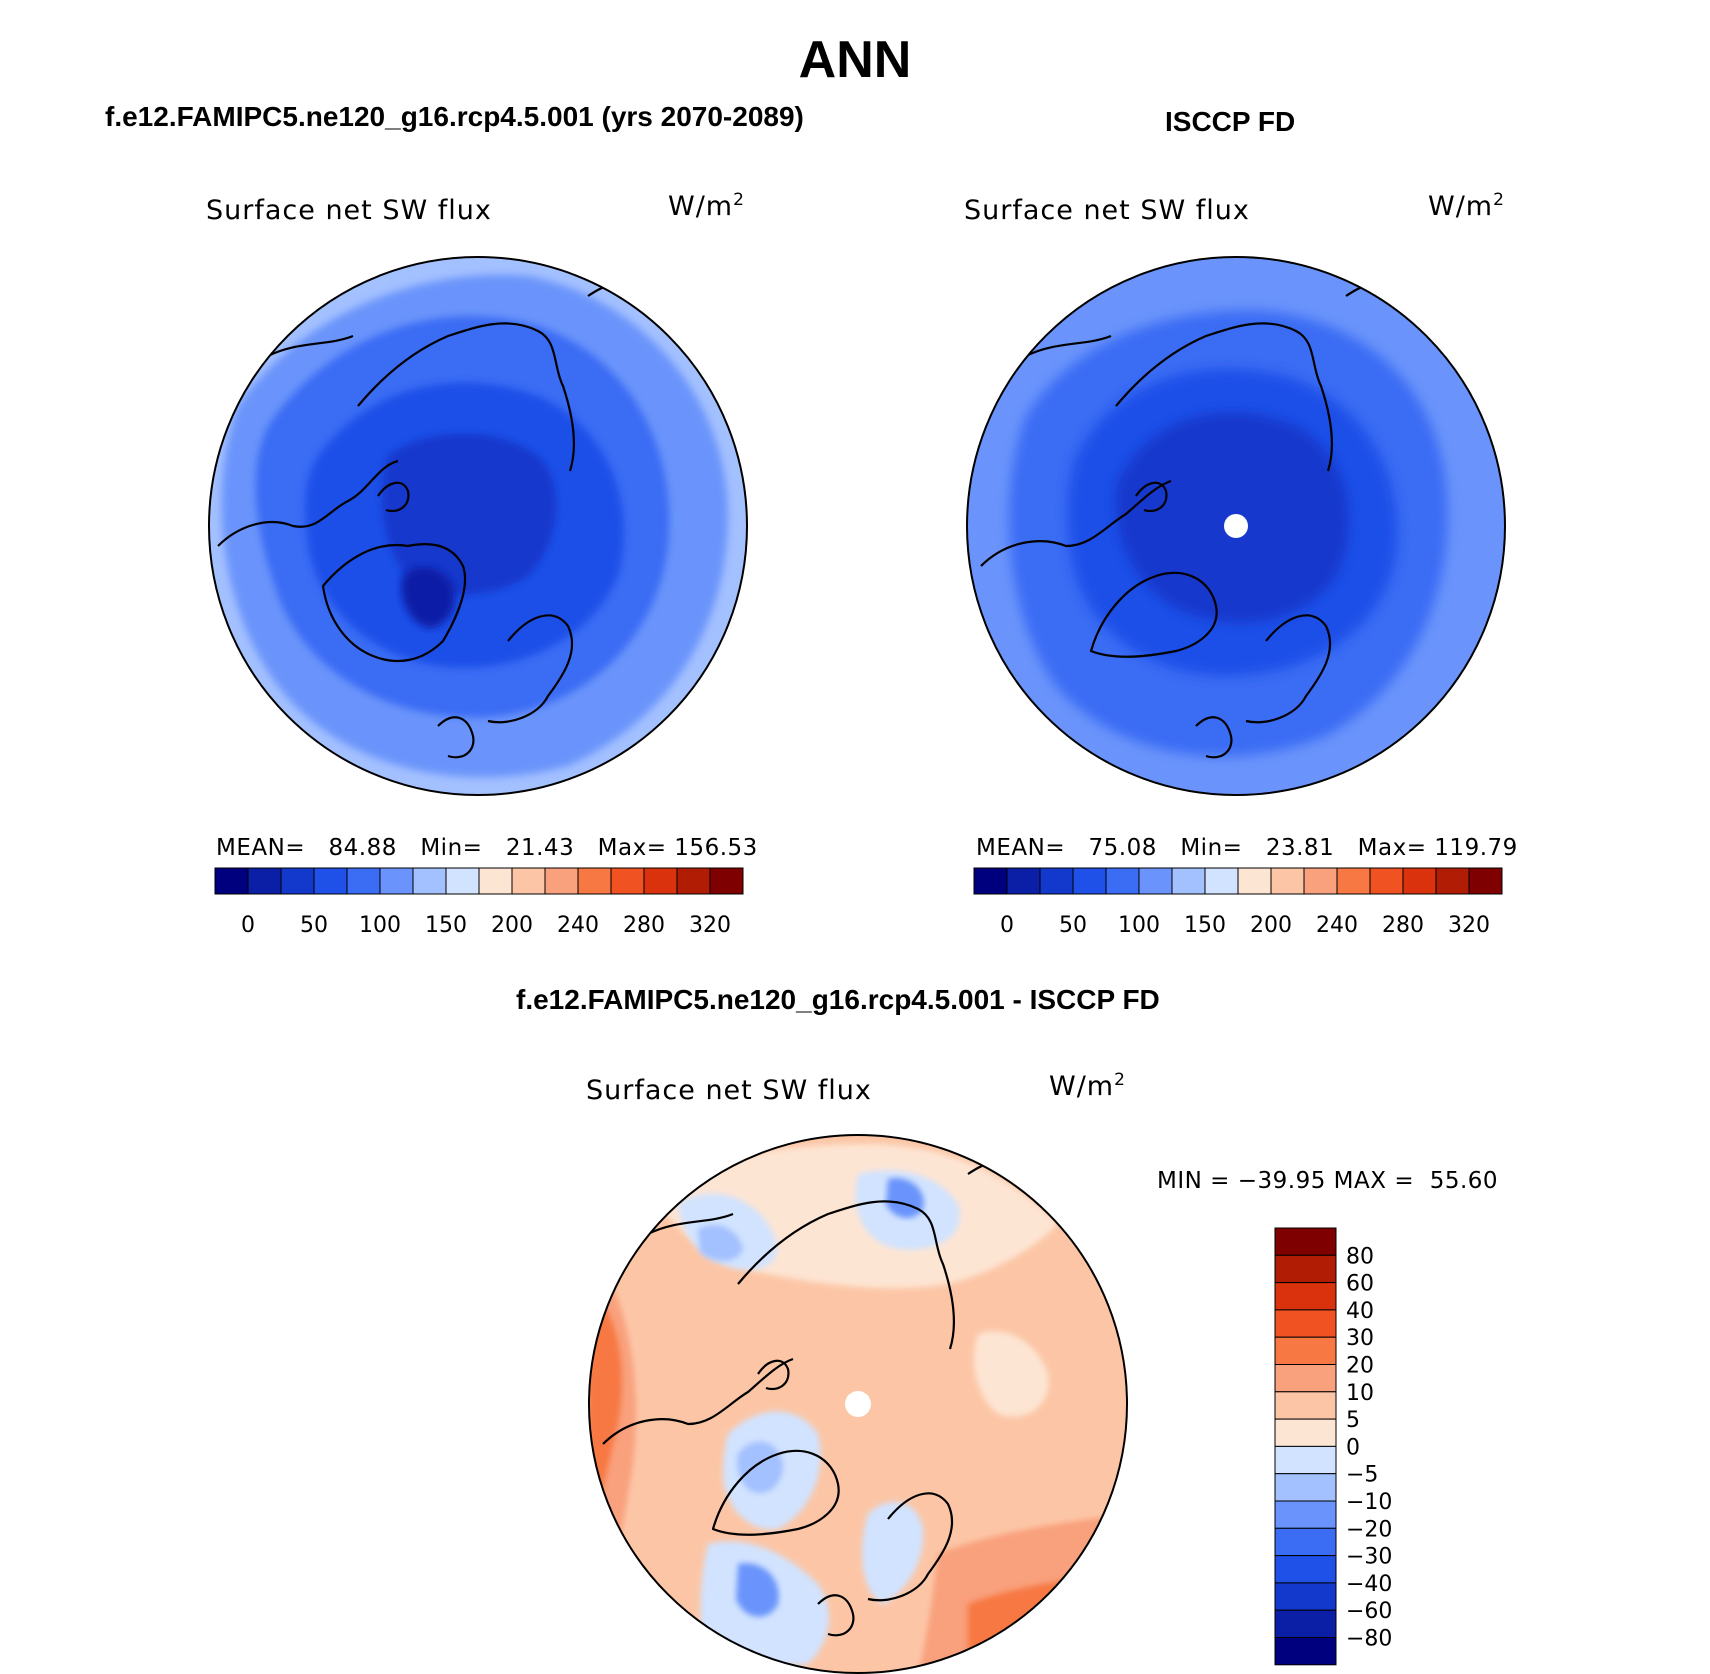  Describe the element at coordinates (1271, 925) in the screenshot. I see `obs-colorbar-tick-label: 200` at that location.